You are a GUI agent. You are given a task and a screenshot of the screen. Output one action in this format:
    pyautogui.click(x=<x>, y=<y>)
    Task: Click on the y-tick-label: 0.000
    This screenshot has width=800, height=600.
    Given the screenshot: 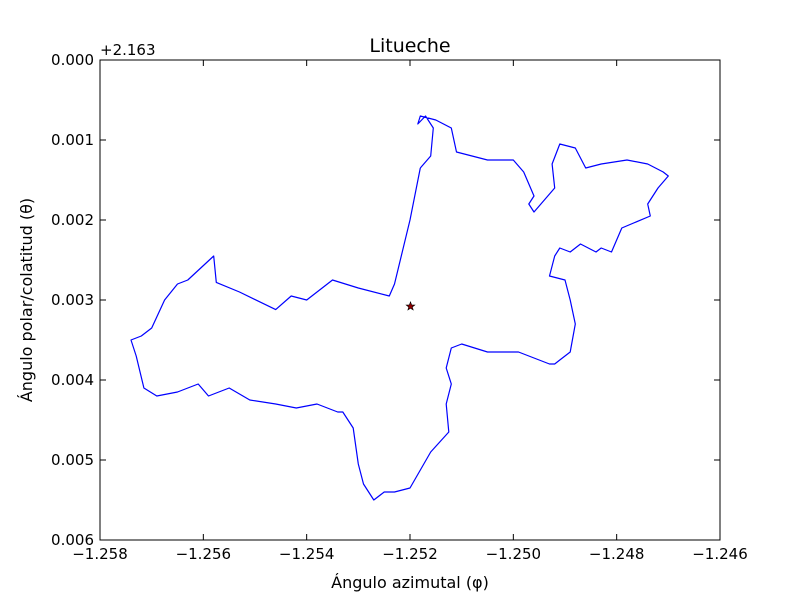 What is the action you would take?
    pyautogui.click(x=72, y=60)
    